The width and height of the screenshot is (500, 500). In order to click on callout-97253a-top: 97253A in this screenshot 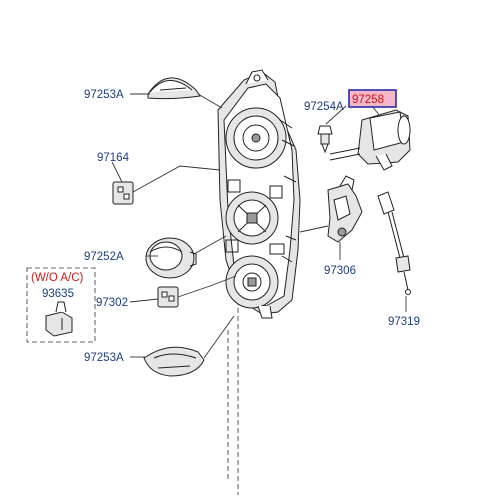, I will do `click(104, 95)`.